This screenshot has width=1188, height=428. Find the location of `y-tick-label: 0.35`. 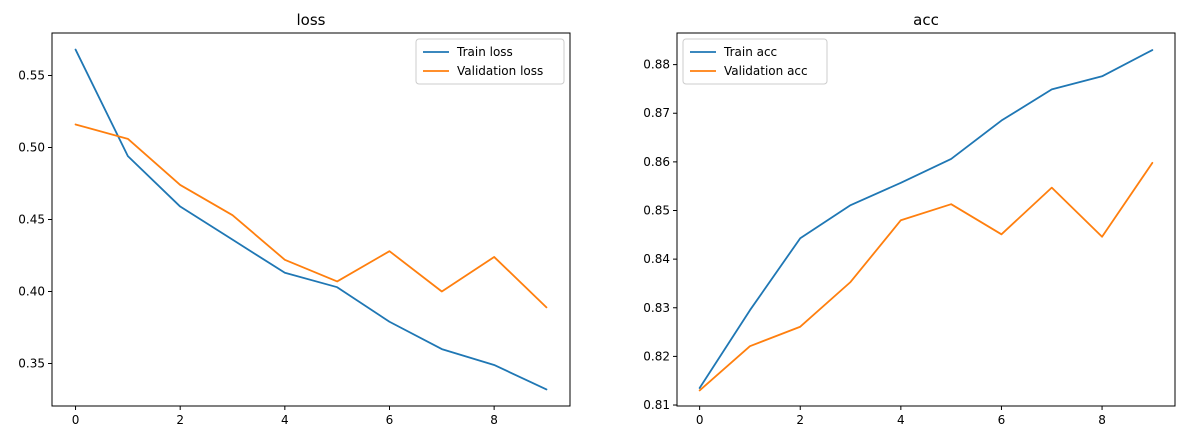

y-tick-label: 0.35 is located at coordinates (31, 364).